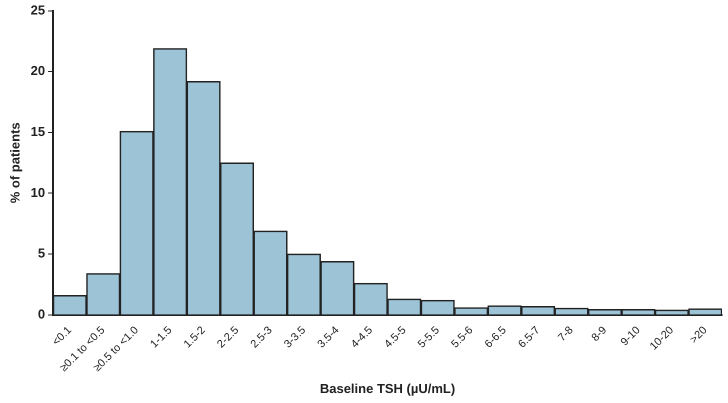 Image resolution: width=728 pixels, height=403 pixels. Describe the element at coordinates (388, 388) in the screenshot. I see `x-axis-title: Baseline TSH (µU/mL)` at that location.